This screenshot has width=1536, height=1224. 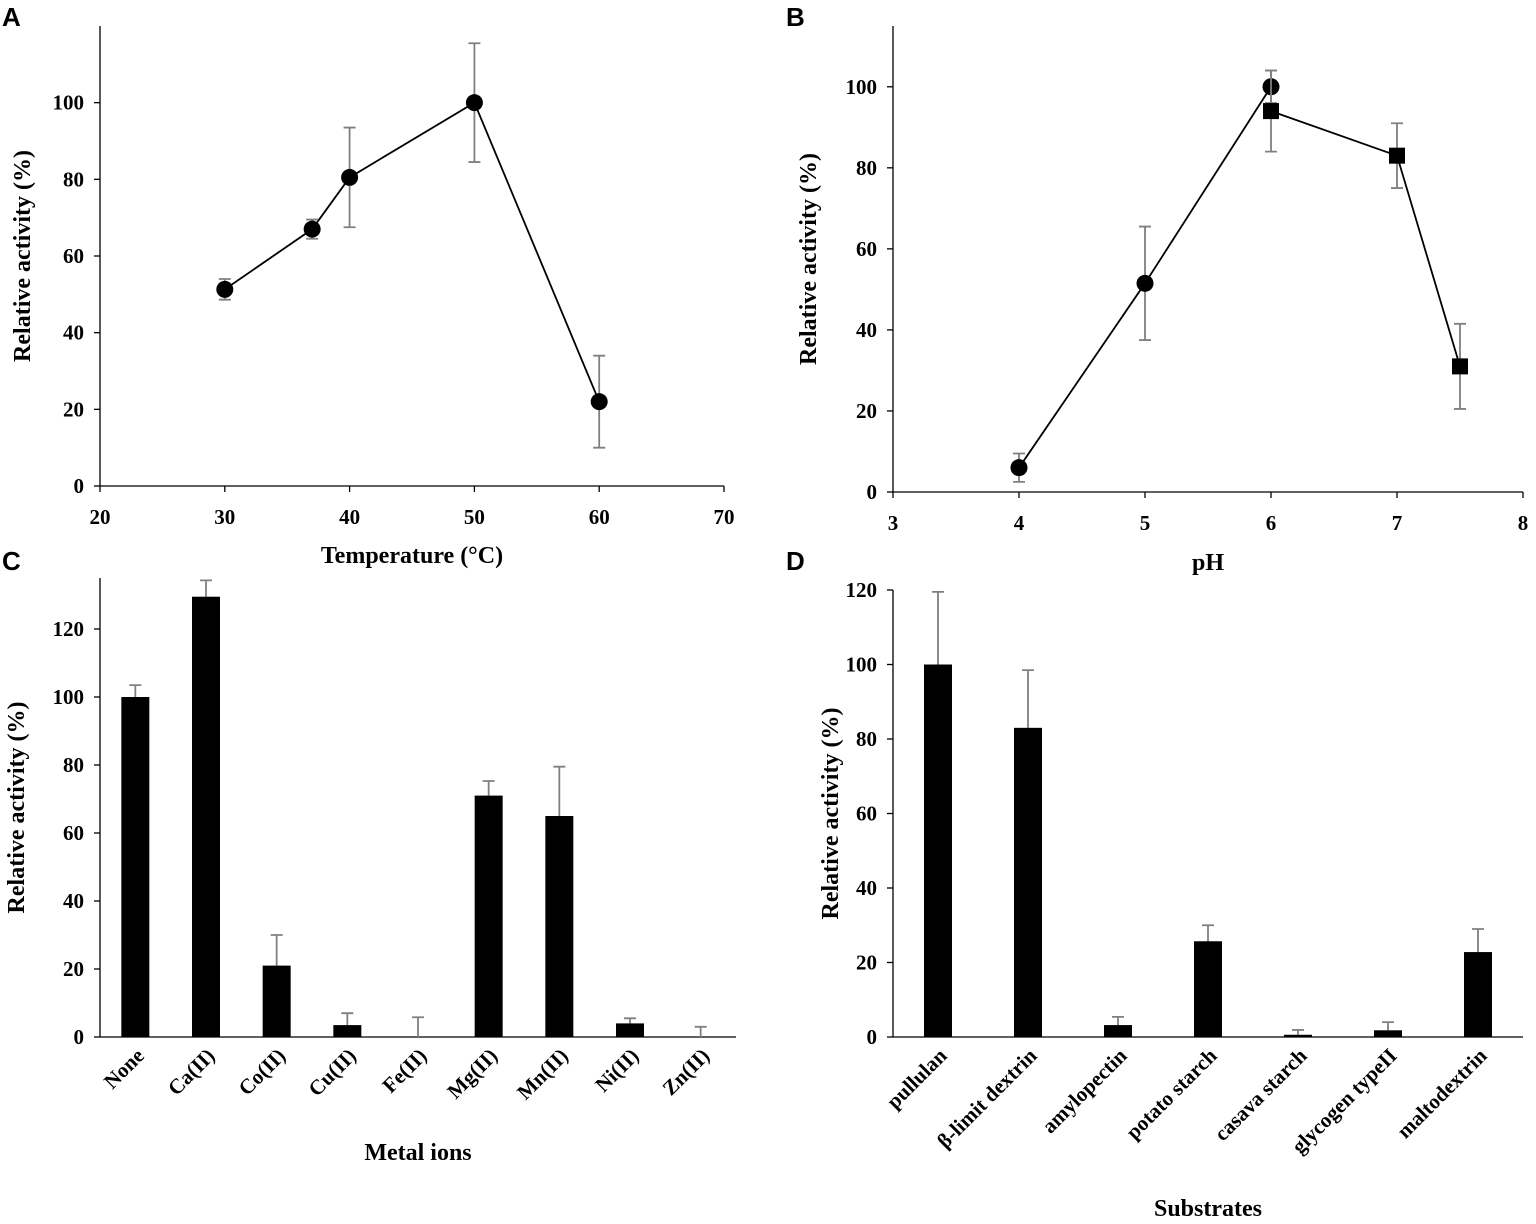 I want to click on x-tick-label: 40, so click(x=349, y=517).